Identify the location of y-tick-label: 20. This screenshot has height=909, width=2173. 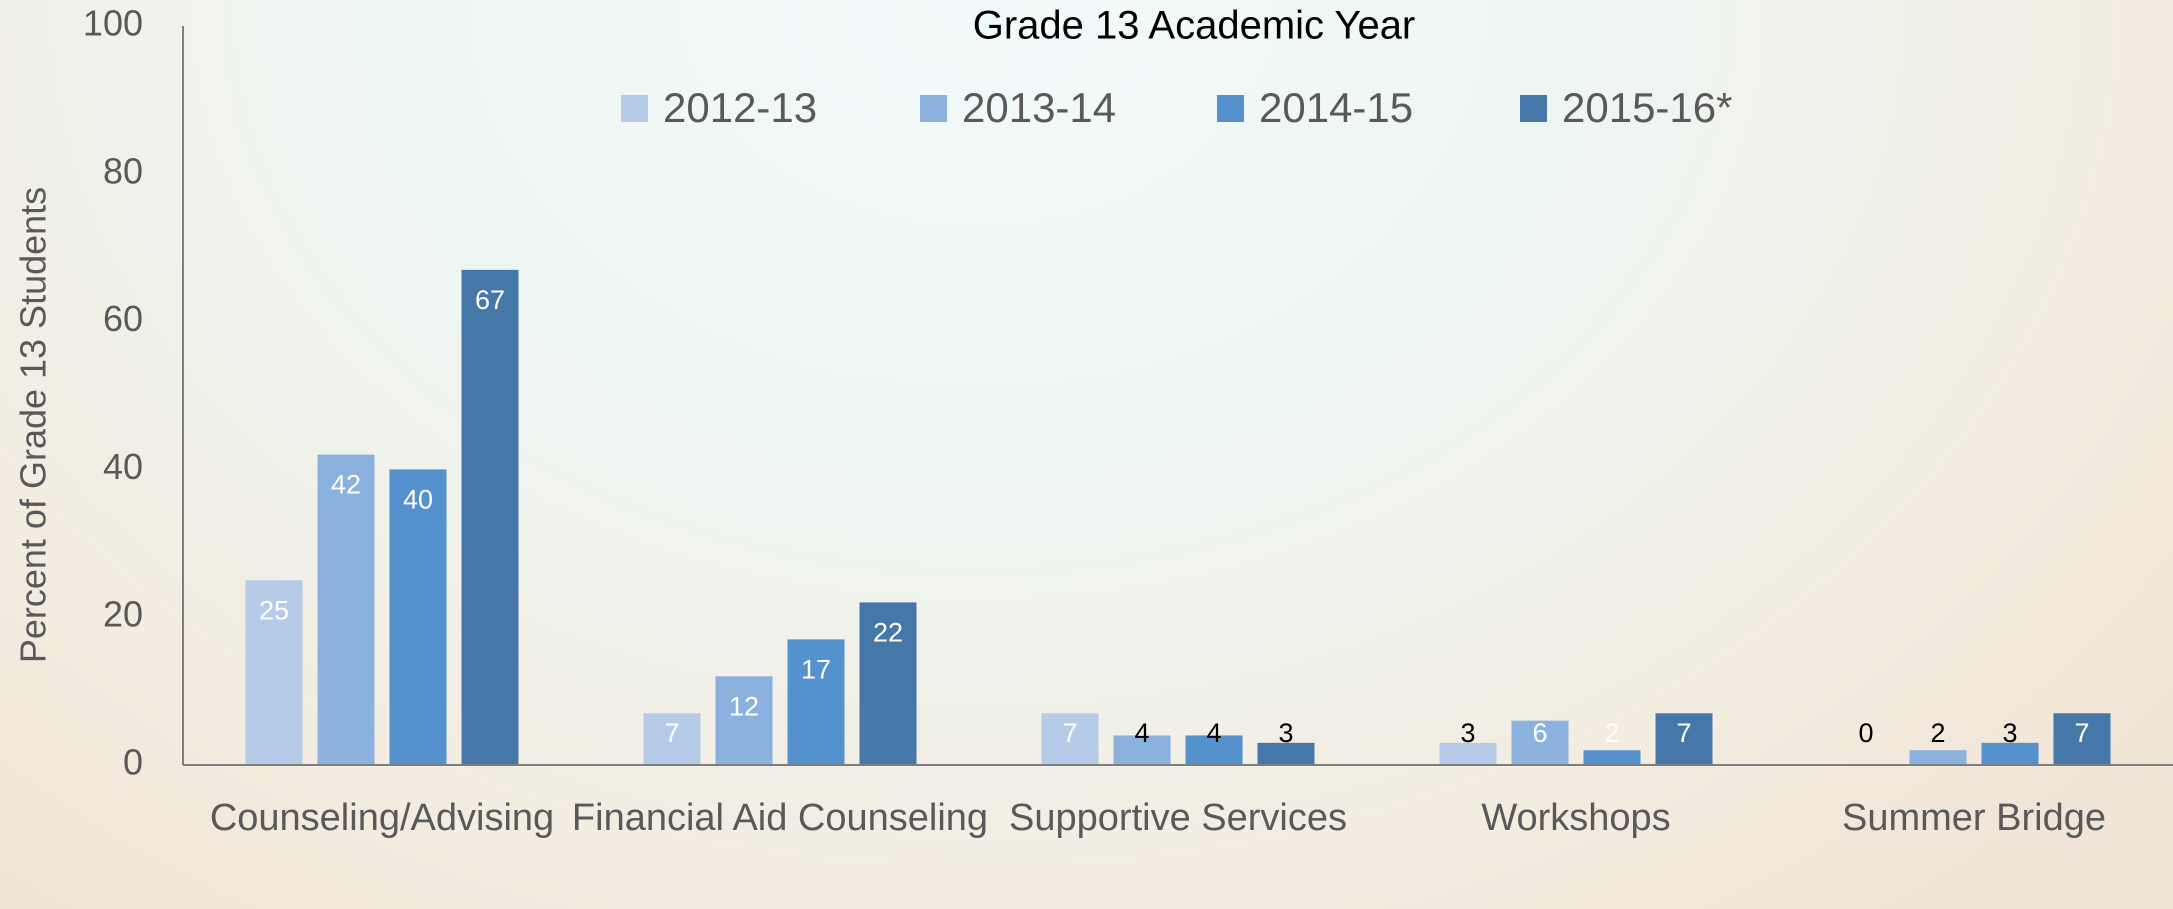
(123, 614).